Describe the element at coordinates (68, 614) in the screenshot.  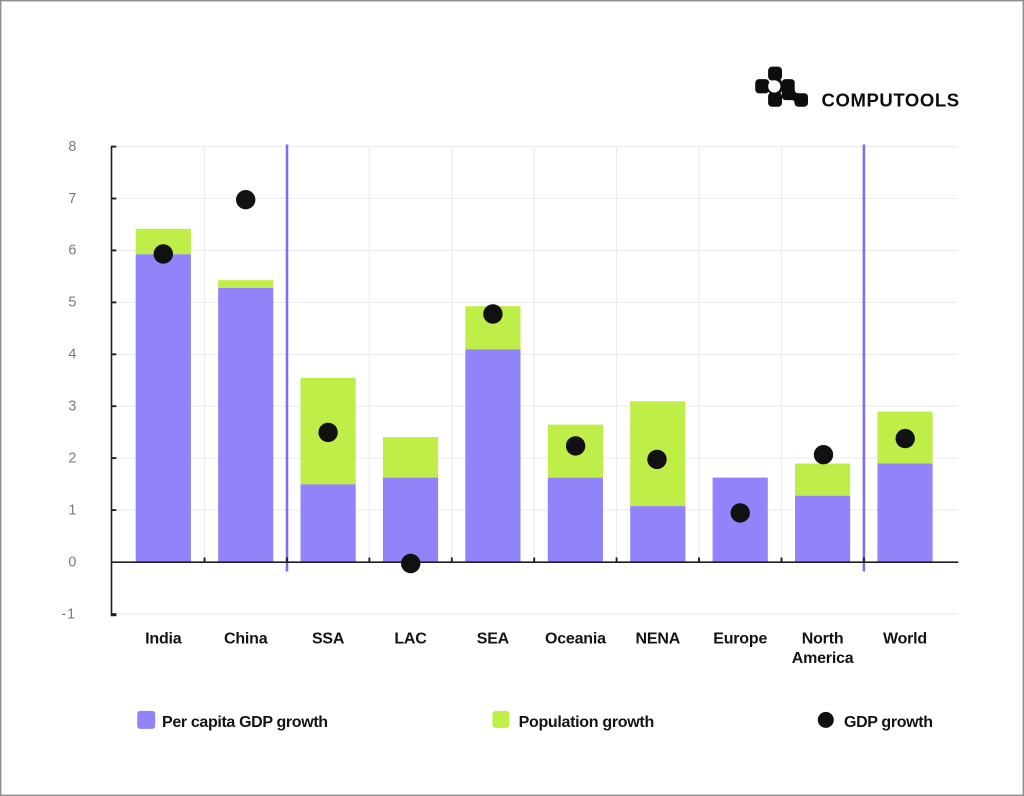
I see `svg-text: -1` at that location.